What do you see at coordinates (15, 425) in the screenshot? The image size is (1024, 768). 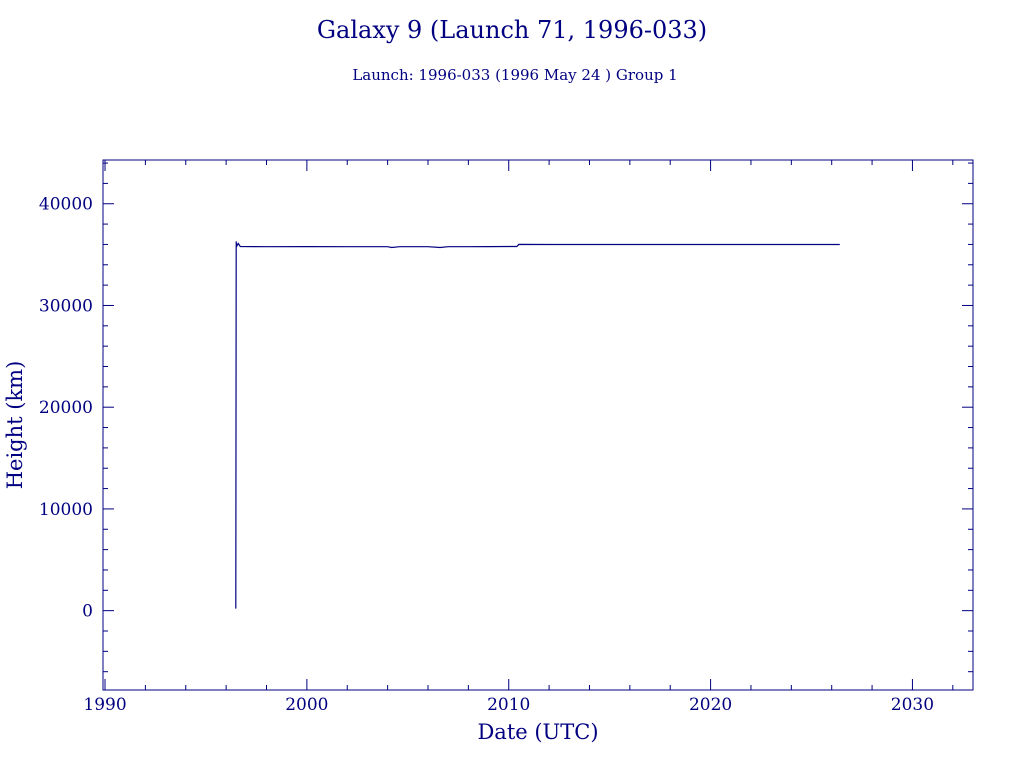 I see `y-axis-label: Height (km)` at bounding box center [15, 425].